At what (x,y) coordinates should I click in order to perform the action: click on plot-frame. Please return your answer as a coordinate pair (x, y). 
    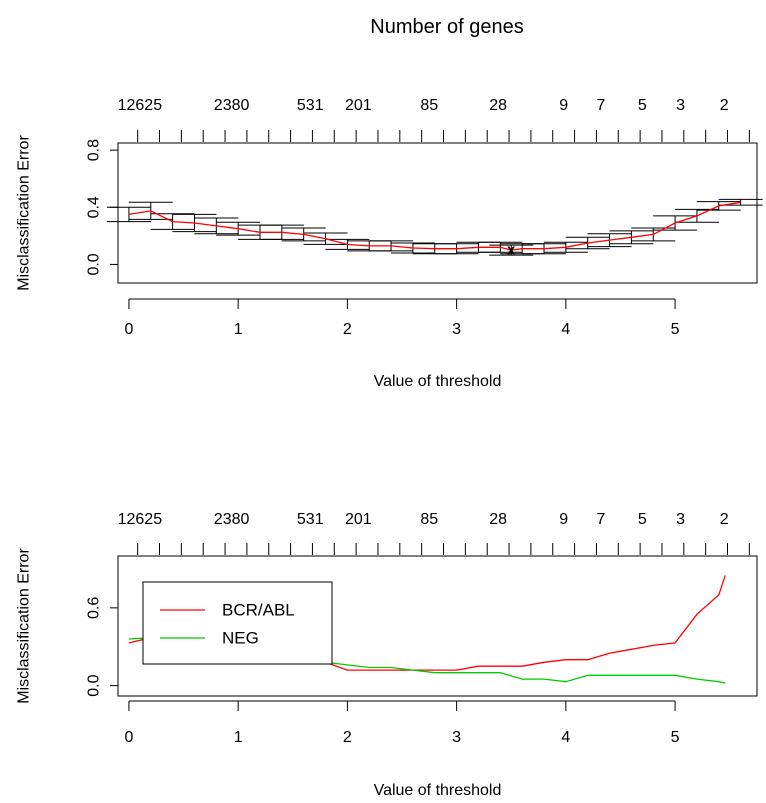
    Looking at the image, I should click on (437, 213).